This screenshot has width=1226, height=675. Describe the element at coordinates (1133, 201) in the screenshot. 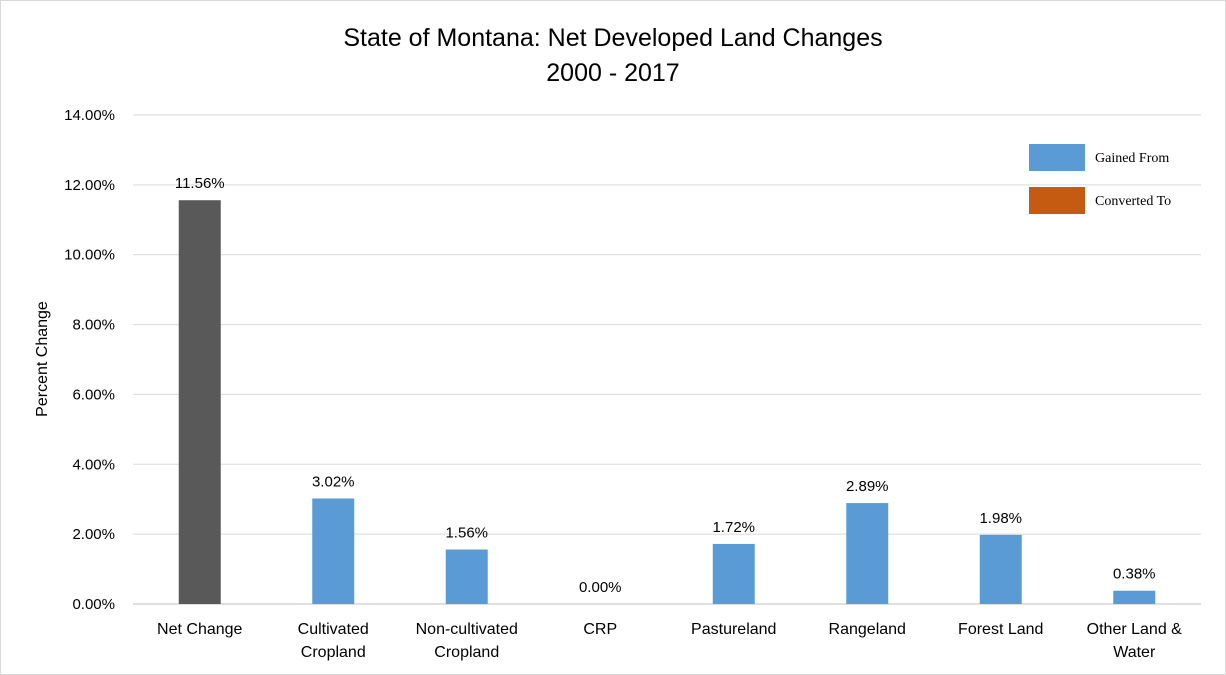

I see `legend-label: Converted To` at that location.